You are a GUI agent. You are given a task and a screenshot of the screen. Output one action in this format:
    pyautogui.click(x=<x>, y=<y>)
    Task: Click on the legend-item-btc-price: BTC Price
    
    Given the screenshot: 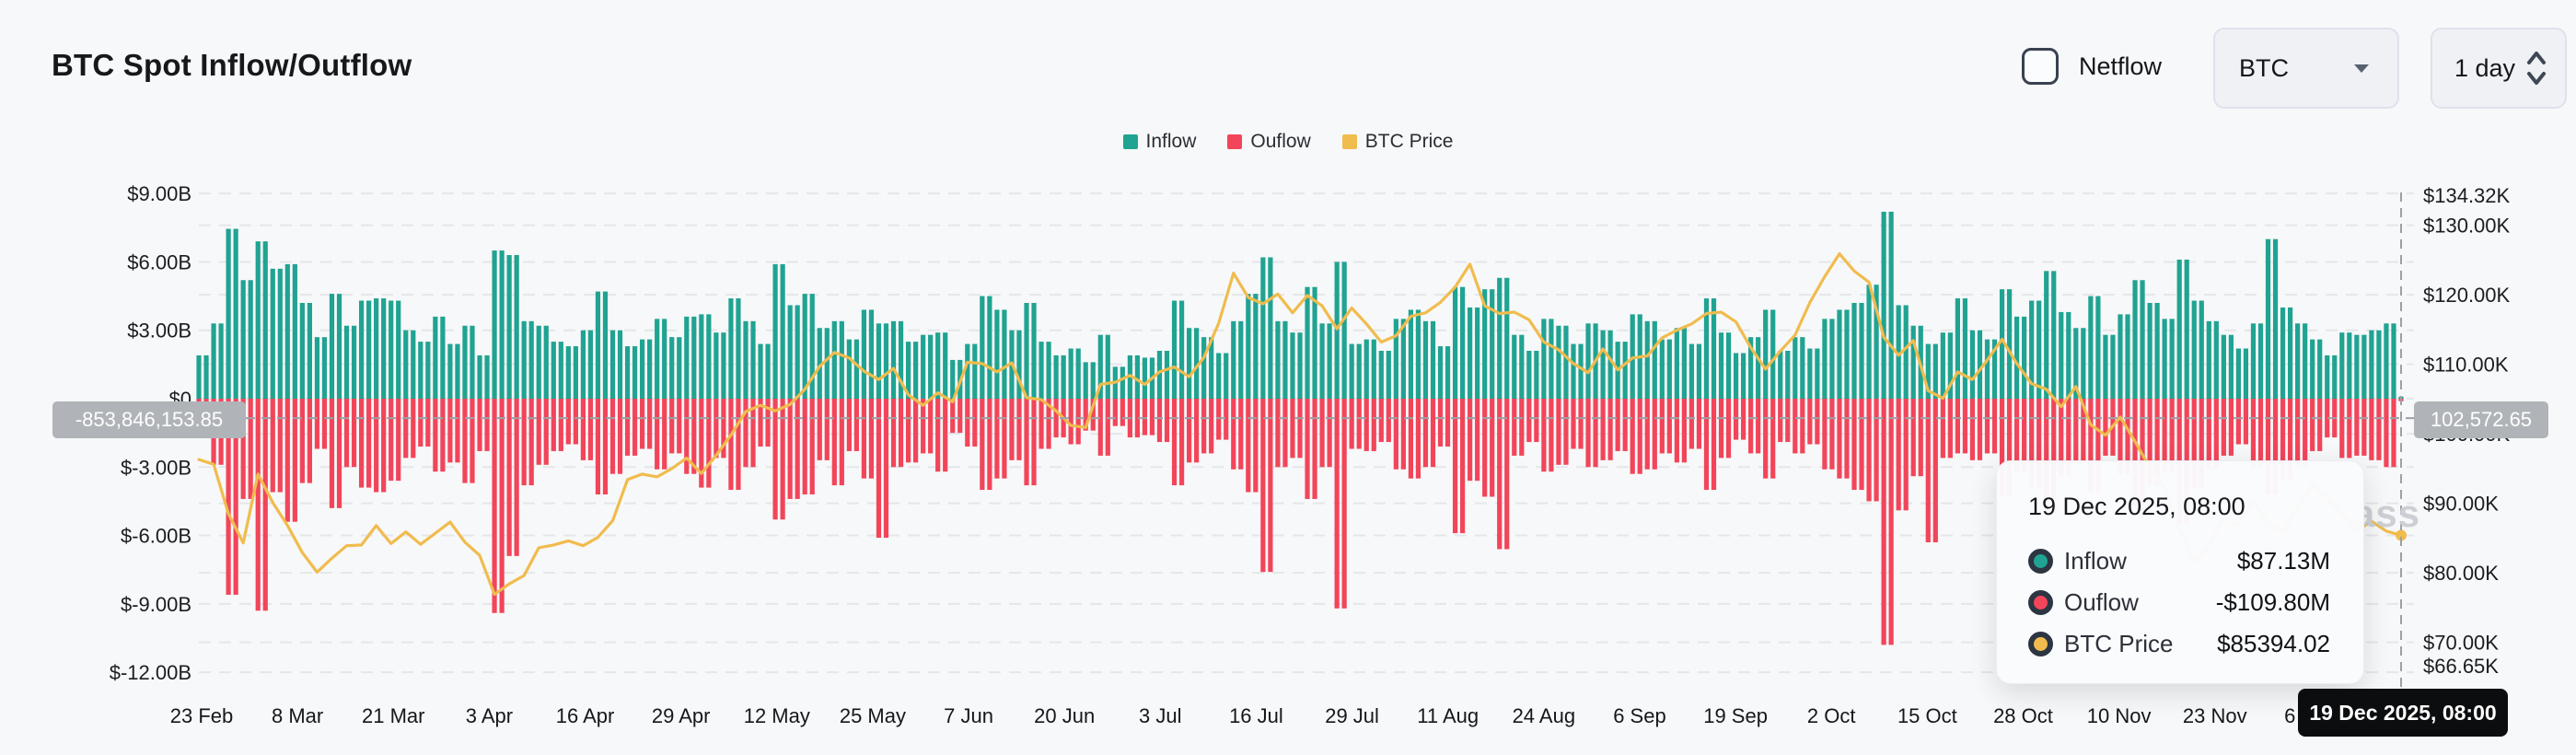 What is the action you would take?
    pyautogui.click(x=1397, y=142)
    